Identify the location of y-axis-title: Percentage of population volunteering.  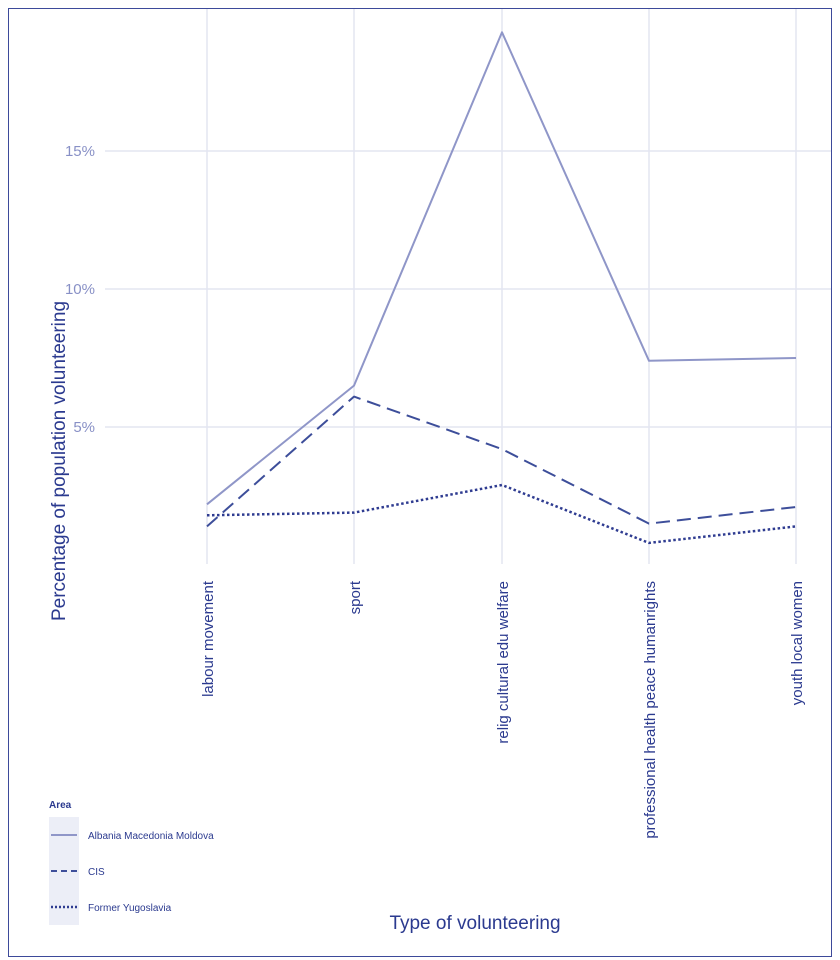
(59, 461).